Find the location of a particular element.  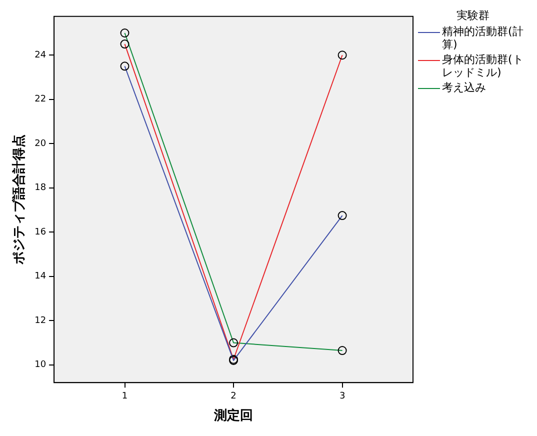

x-axis-title: 測定回 is located at coordinates (233, 416).